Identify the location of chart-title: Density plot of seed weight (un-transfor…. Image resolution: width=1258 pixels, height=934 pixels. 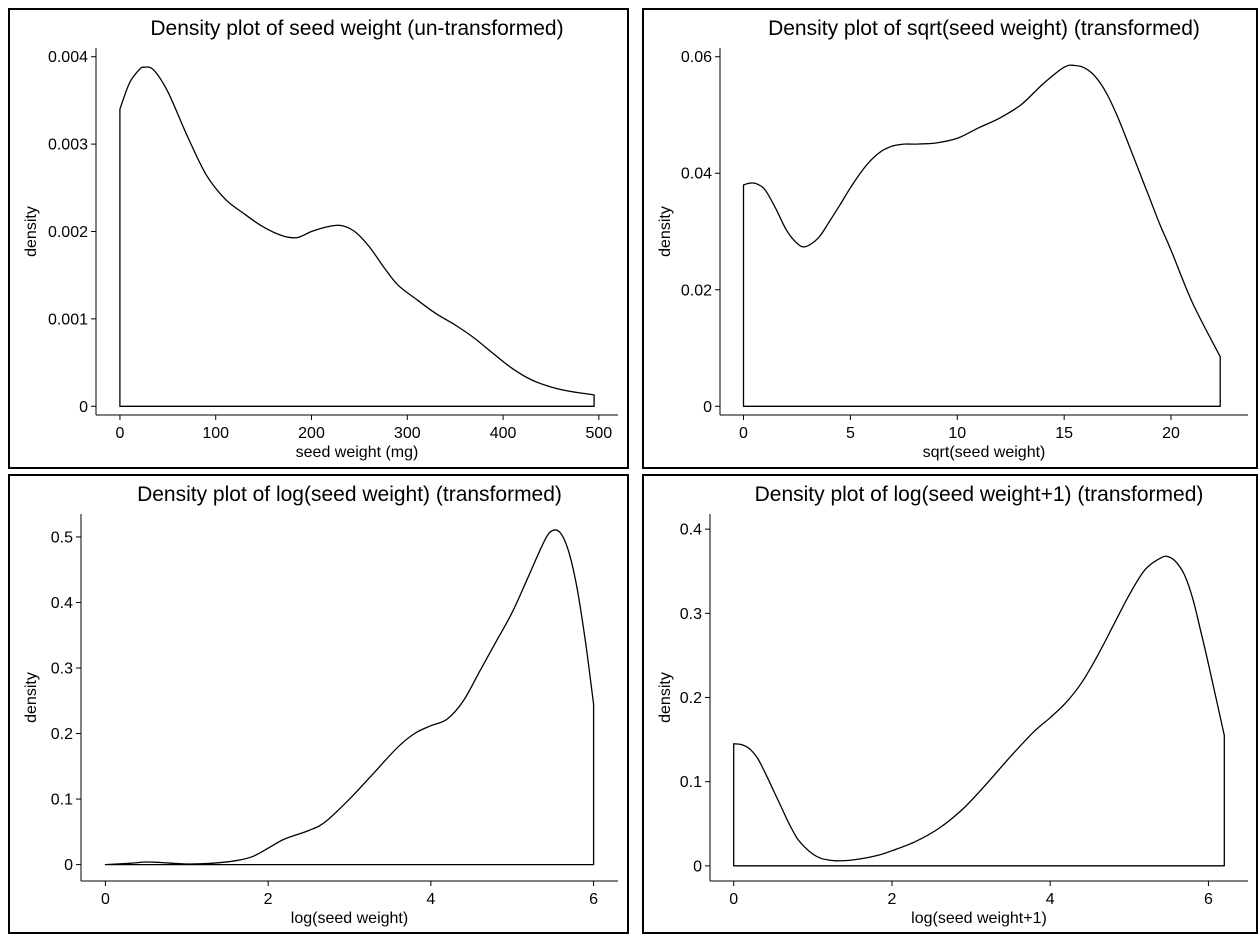
(356, 28).